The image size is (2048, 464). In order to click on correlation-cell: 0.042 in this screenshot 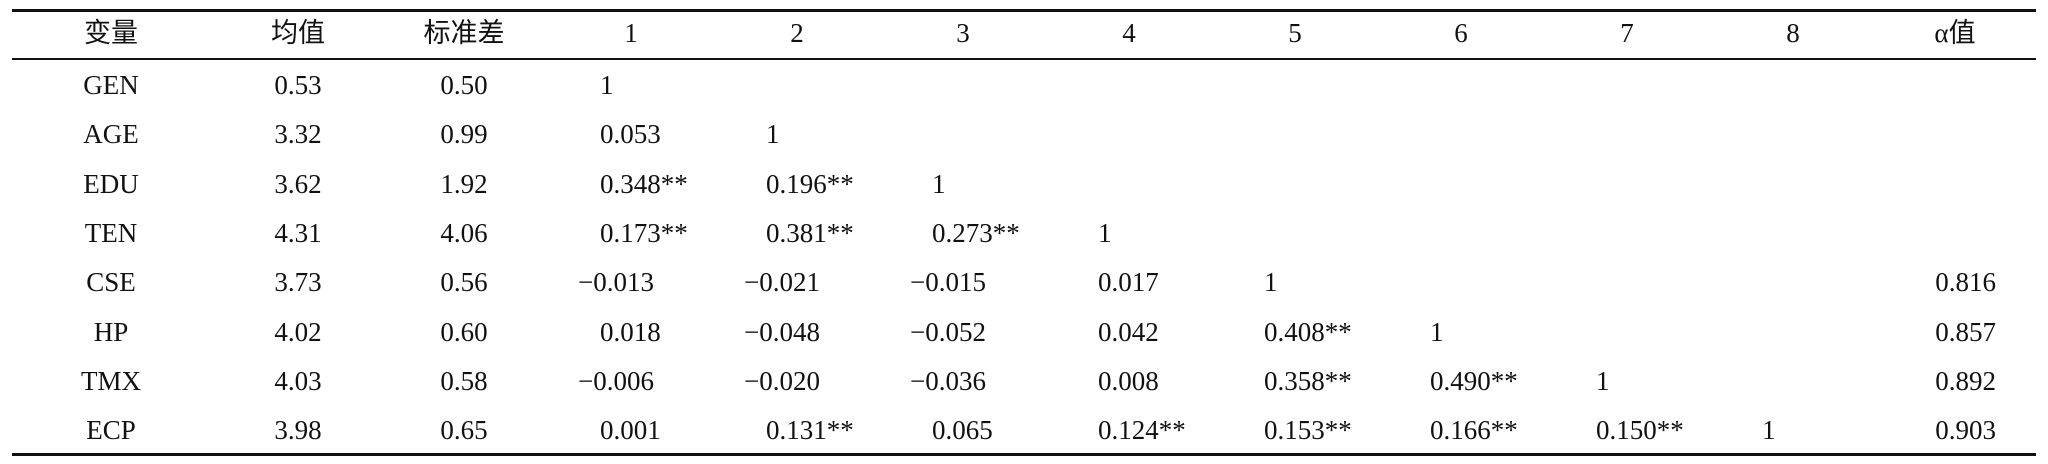, I will do `click(1128, 331)`.